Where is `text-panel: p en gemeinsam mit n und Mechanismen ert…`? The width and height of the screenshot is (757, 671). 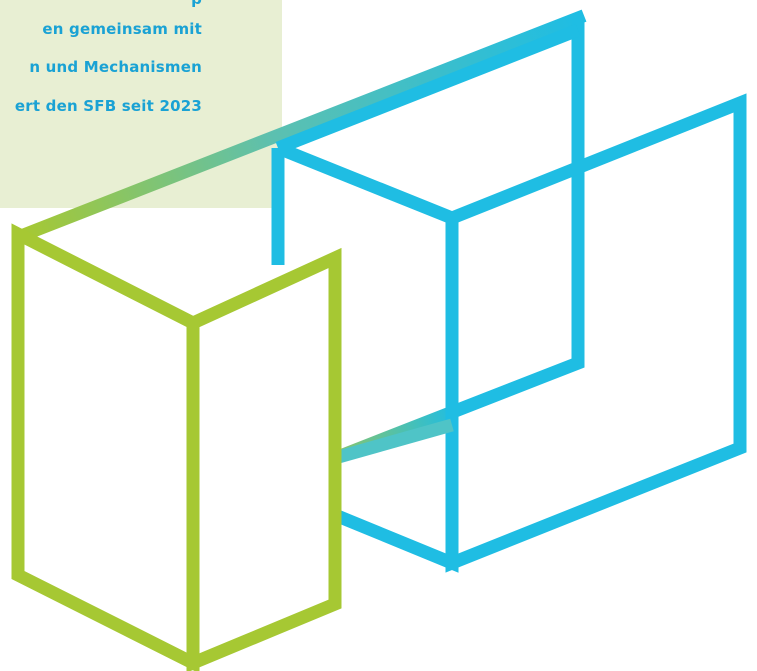 text-panel: p en gemeinsam mit n und Mechanismen ert… is located at coordinates (141, 104).